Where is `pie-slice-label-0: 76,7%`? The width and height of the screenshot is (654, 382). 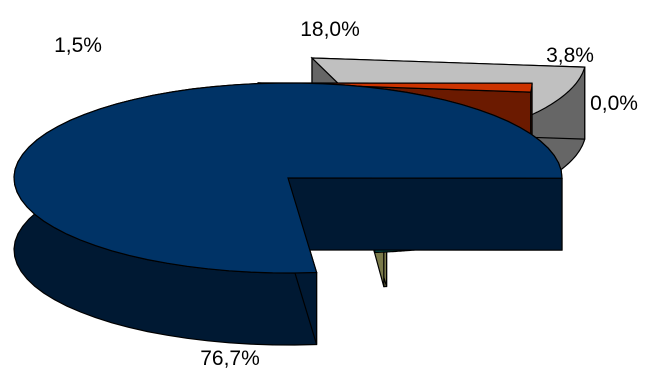
pie-slice-label-0: 76,7% is located at coordinates (230, 358).